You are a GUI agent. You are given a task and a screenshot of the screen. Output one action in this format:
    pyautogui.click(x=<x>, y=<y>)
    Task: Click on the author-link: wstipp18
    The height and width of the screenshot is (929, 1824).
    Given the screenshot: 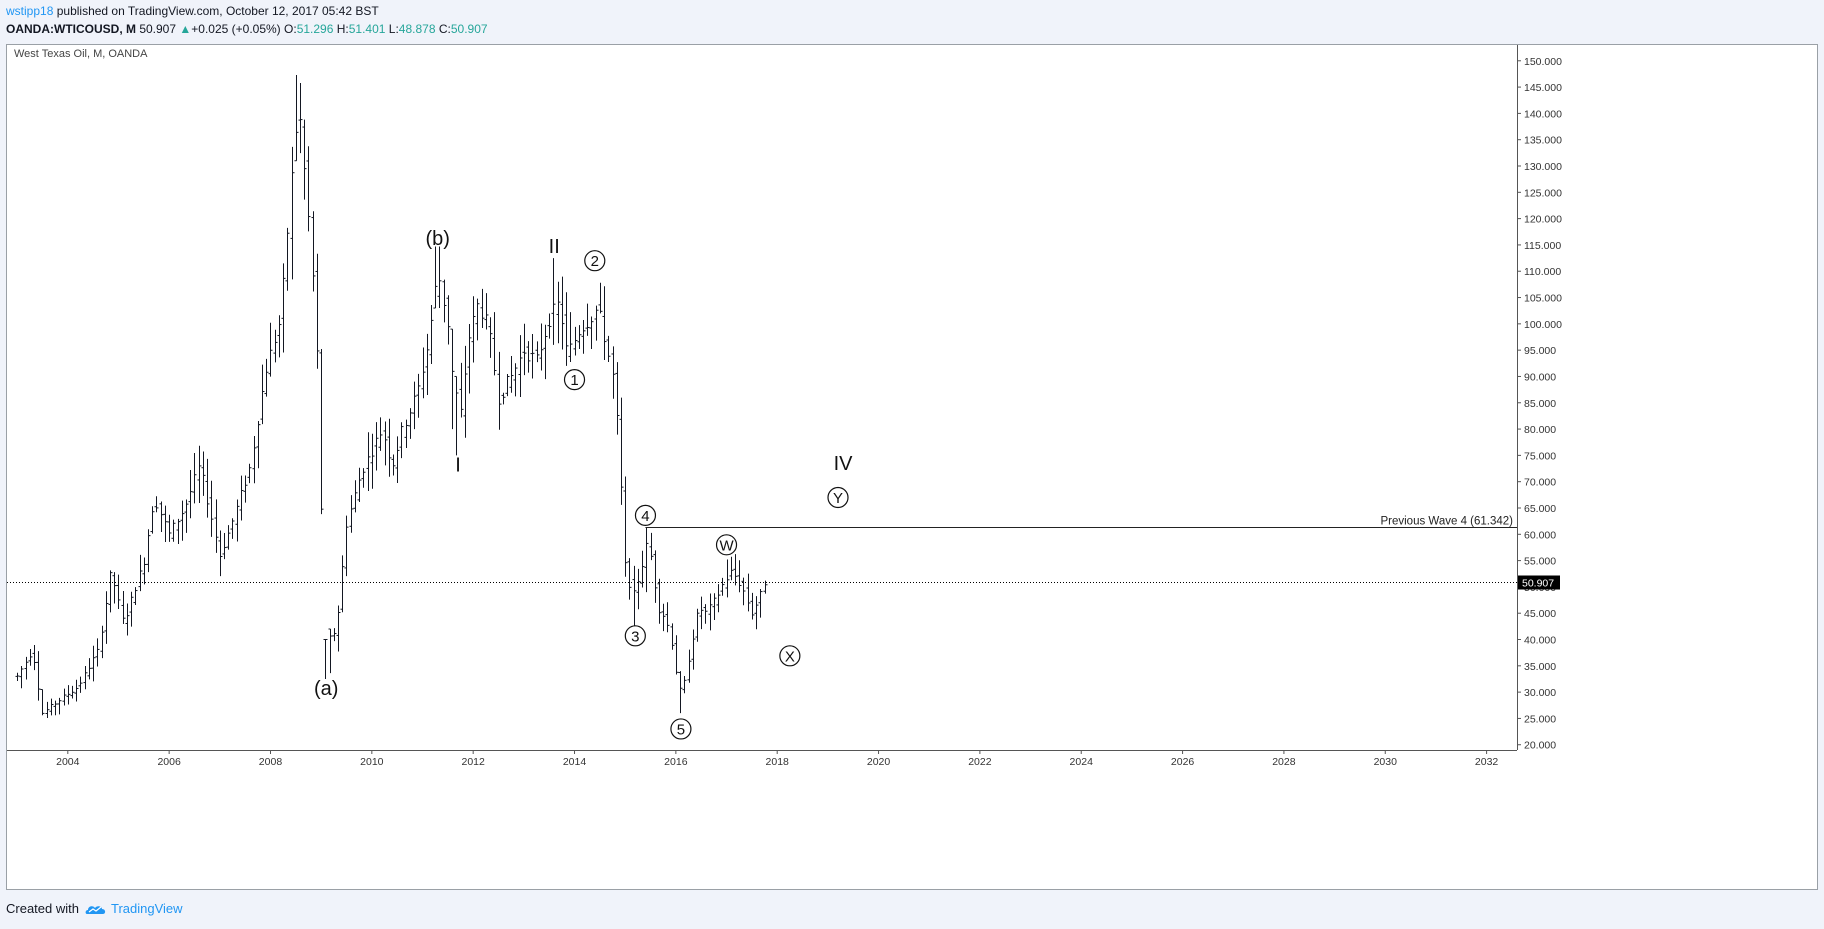 What is the action you would take?
    pyautogui.click(x=30, y=11)
    